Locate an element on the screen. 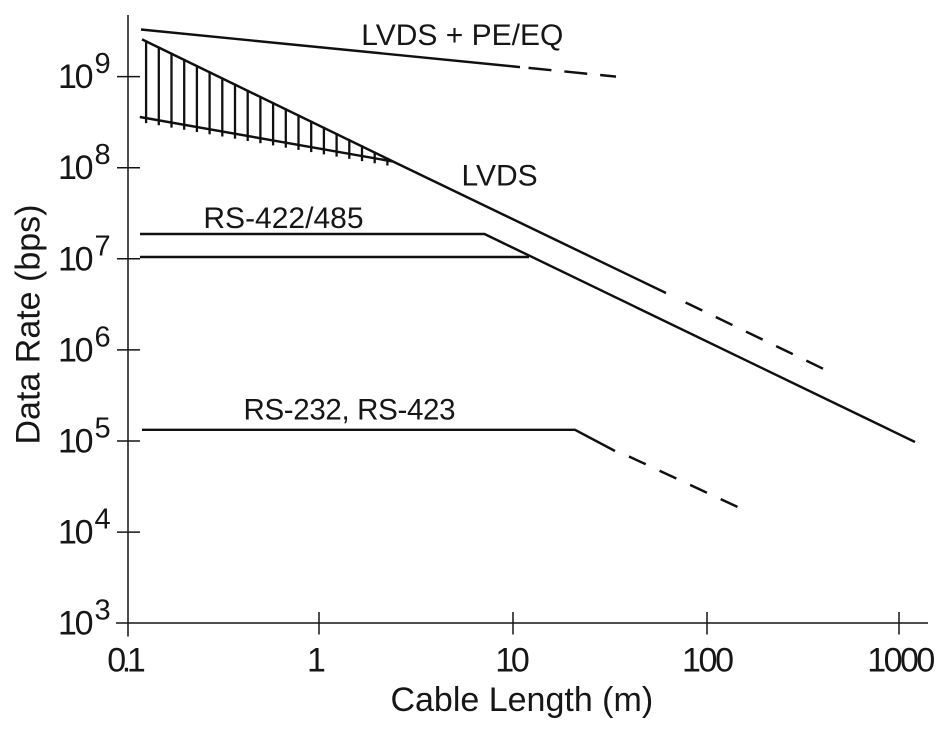  svg-text: Data Rate (bps) is located at coordinates (29, 325).